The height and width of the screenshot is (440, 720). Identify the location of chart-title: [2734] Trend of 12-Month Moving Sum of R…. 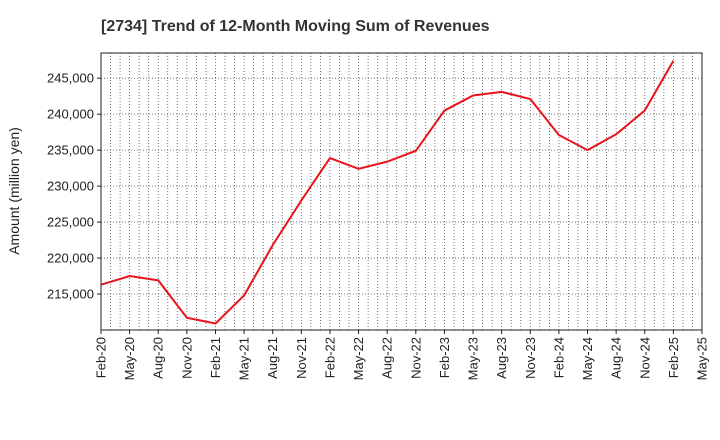
(295, 26).